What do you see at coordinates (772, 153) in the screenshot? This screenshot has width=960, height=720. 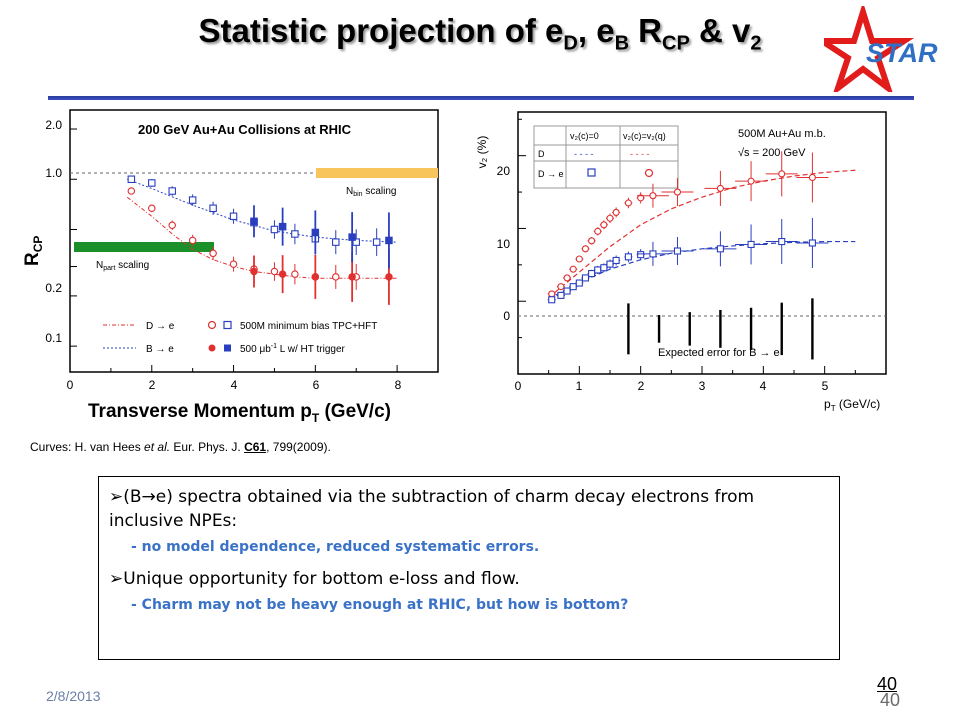 I see `info-line-2: √s = 200 GeV` at bounding box center [772, 153].